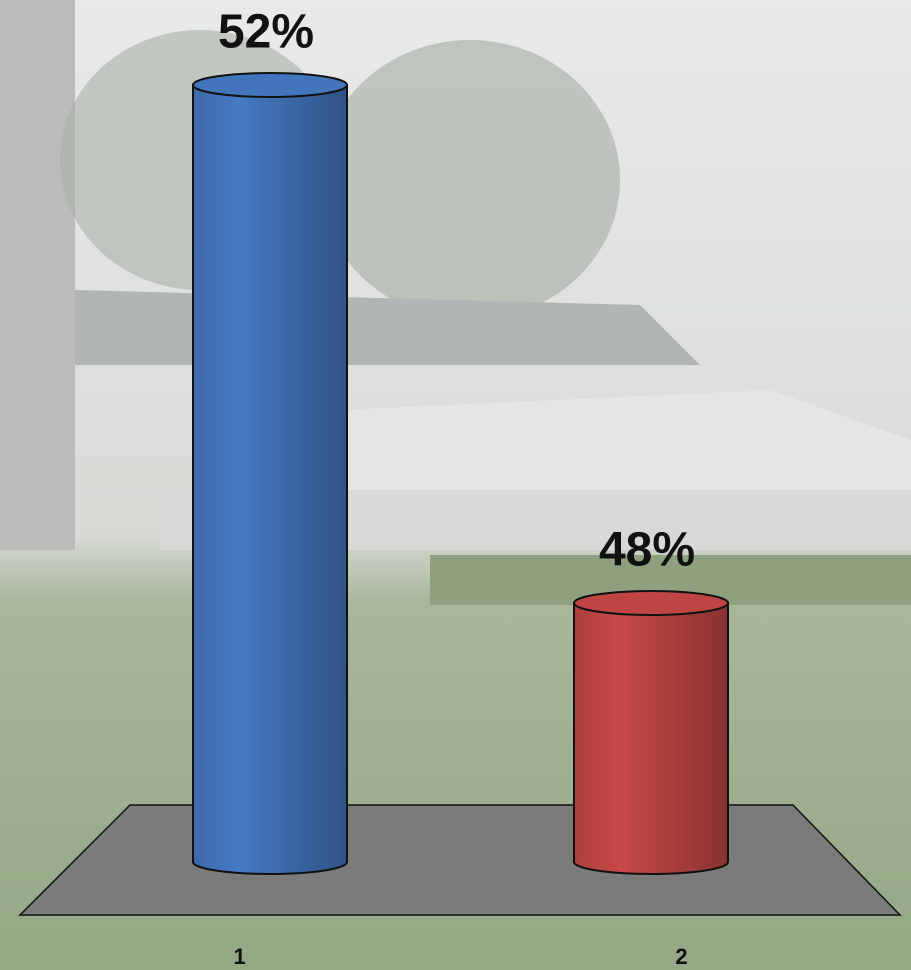 The width and height of the screenshot is (911, 970). I want to click on x-tick-label: 2, so click(681, 956).